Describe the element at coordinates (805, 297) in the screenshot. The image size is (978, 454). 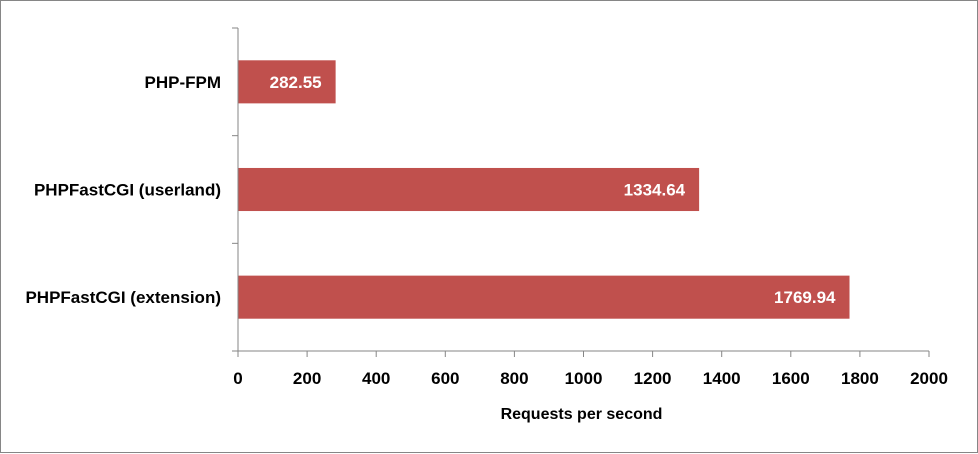
I see `data-label: 1769.94` at that location.